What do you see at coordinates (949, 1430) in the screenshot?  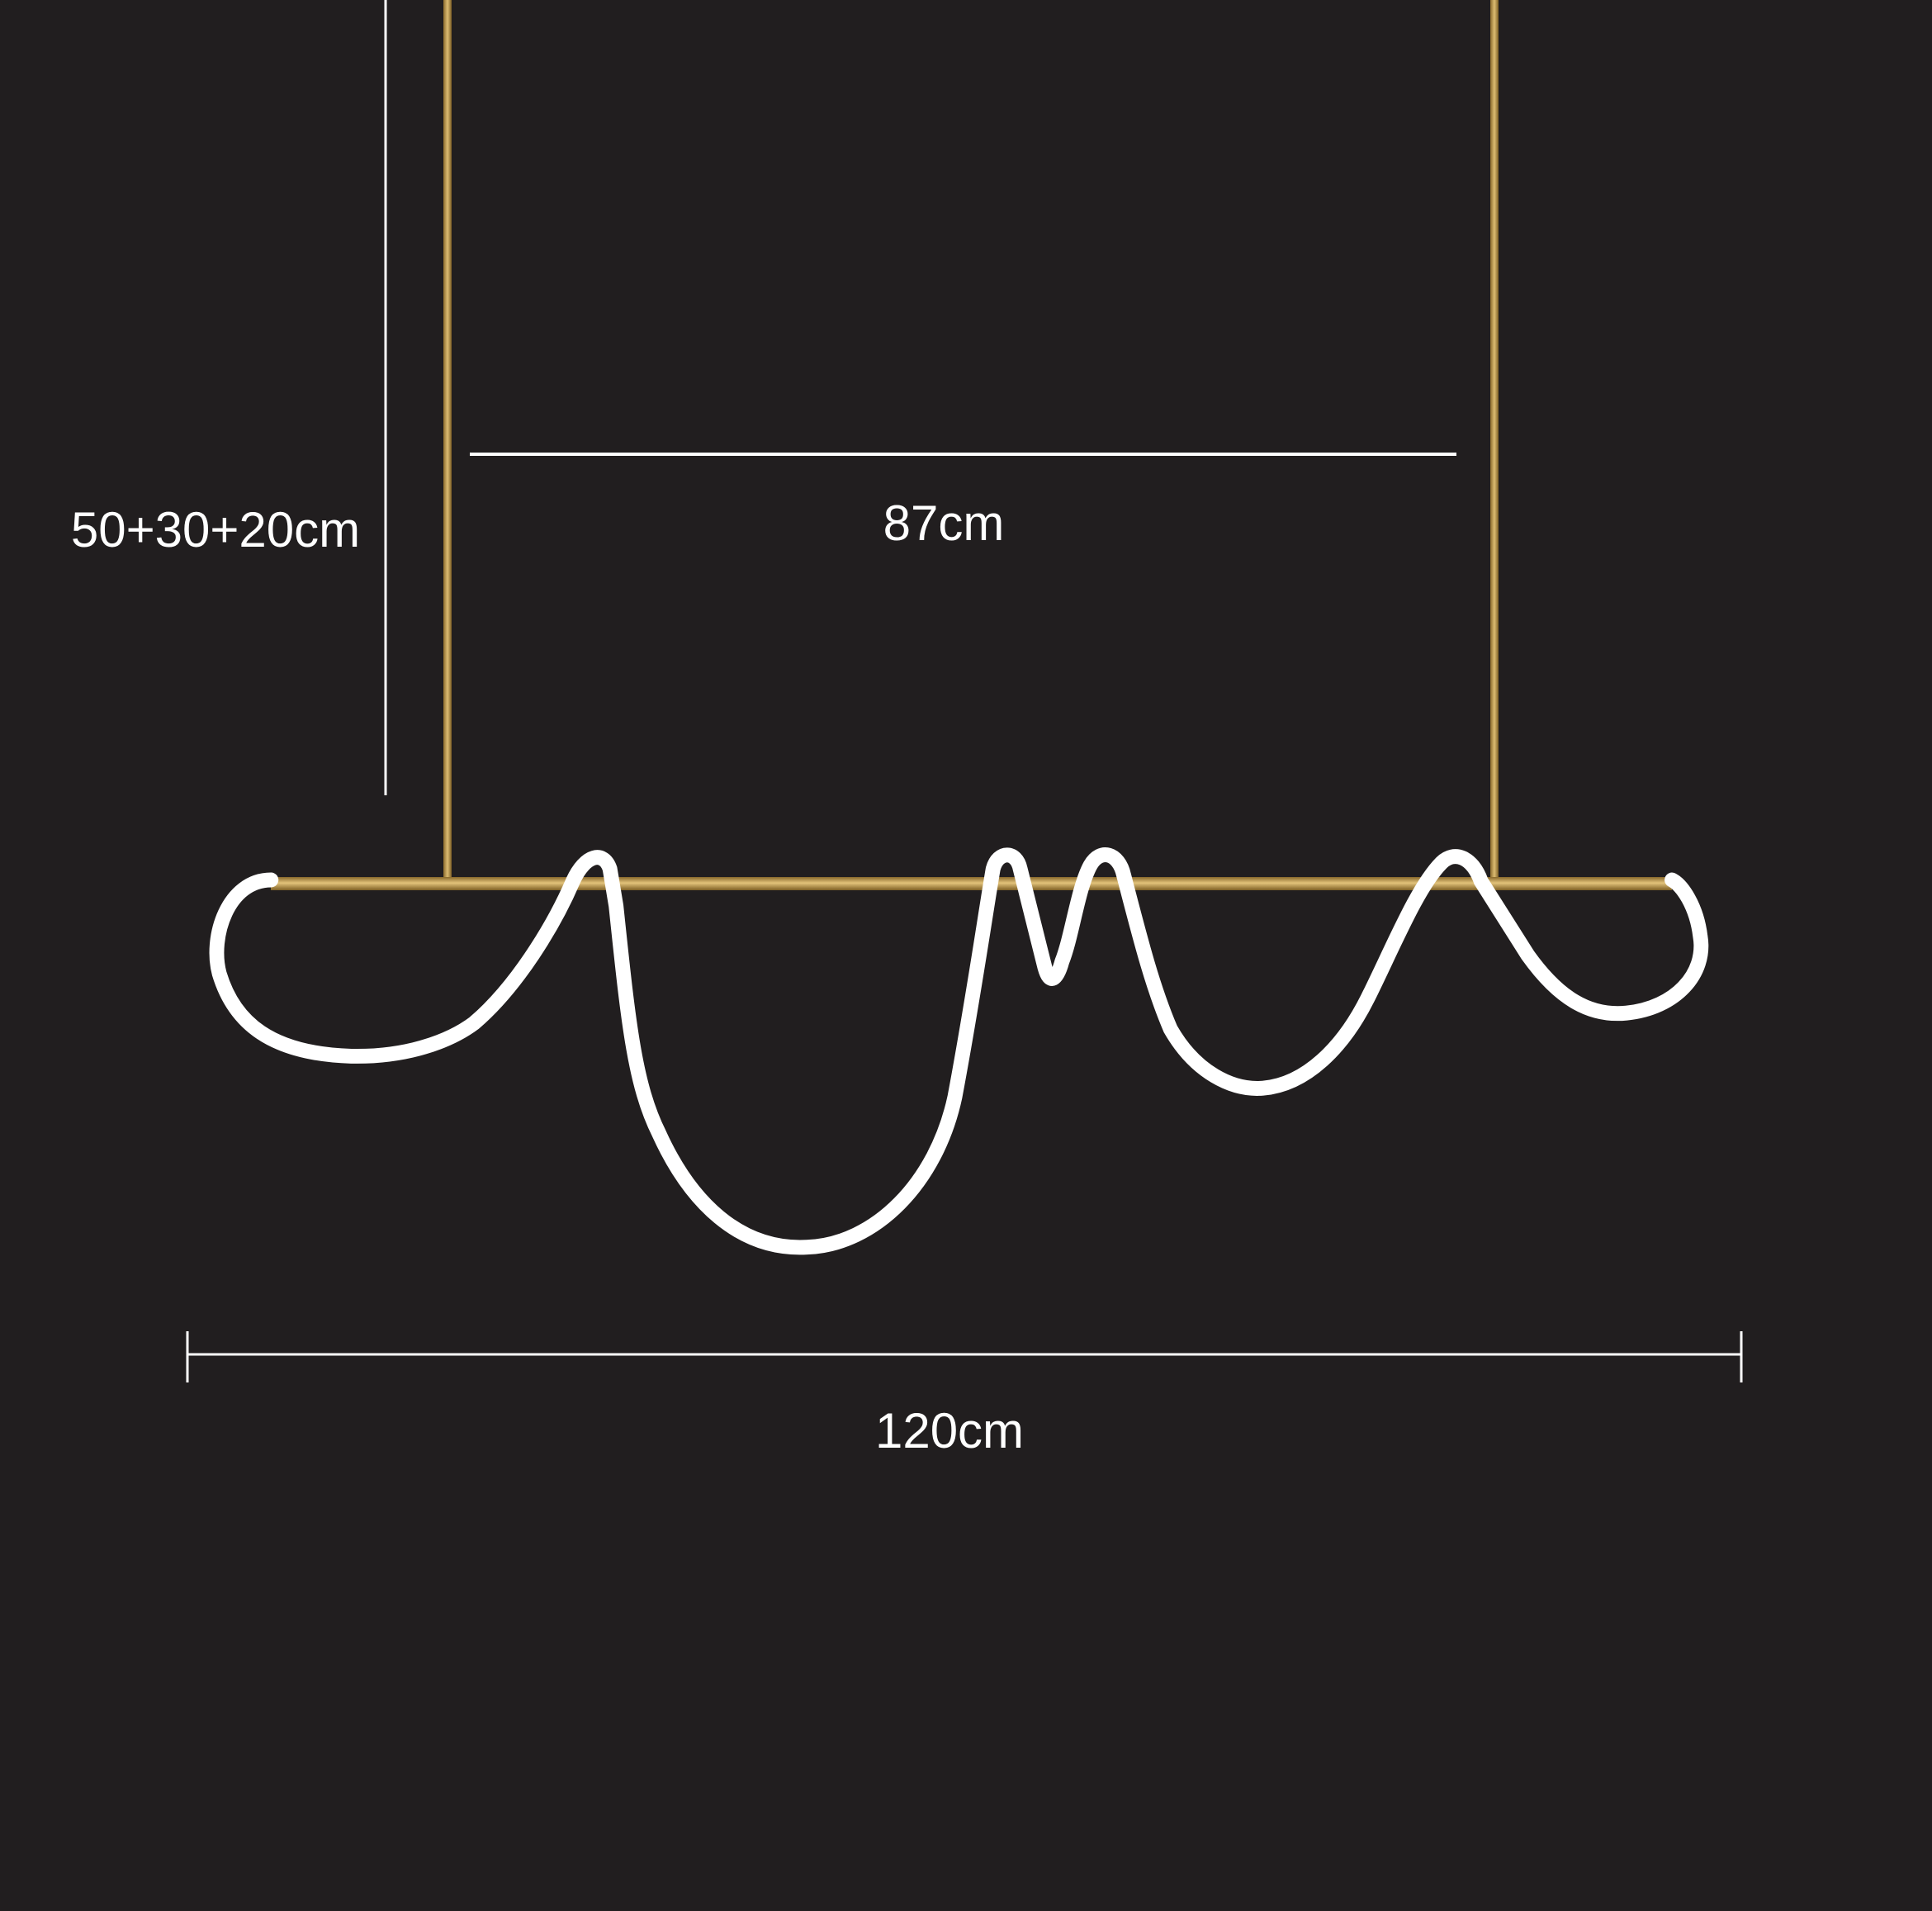 I see `width-label: 120cm` at bounding box center [949, 1430].